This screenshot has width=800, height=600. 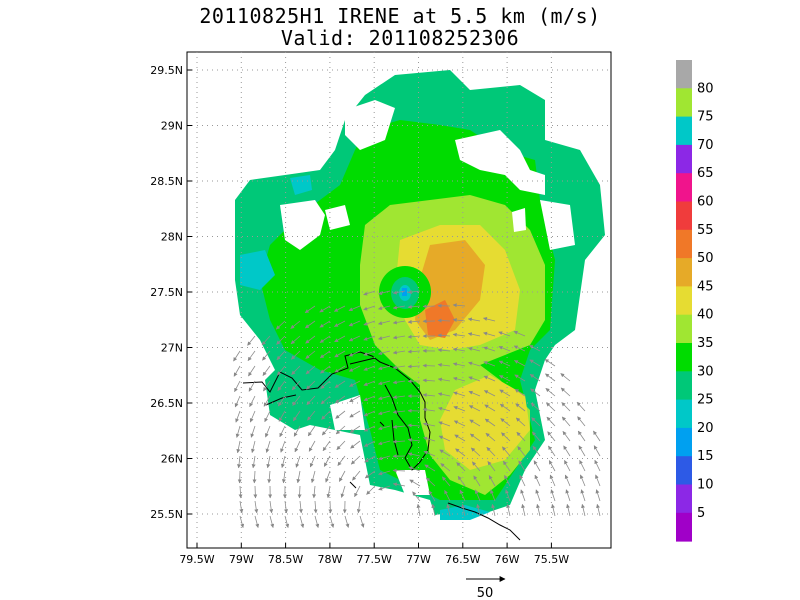 I want to click on nodata-gap-north, so click(x=500, y=162).